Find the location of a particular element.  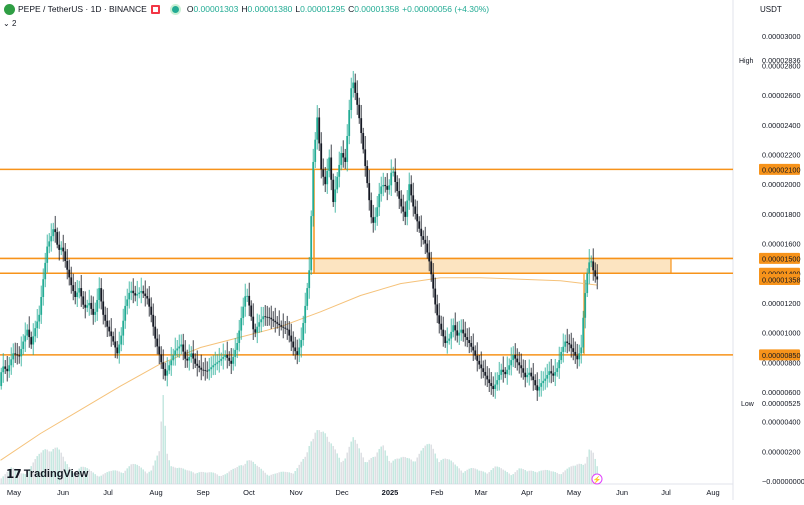

price-tick-label: −0.00000000 is located at coordinates (783, 481).